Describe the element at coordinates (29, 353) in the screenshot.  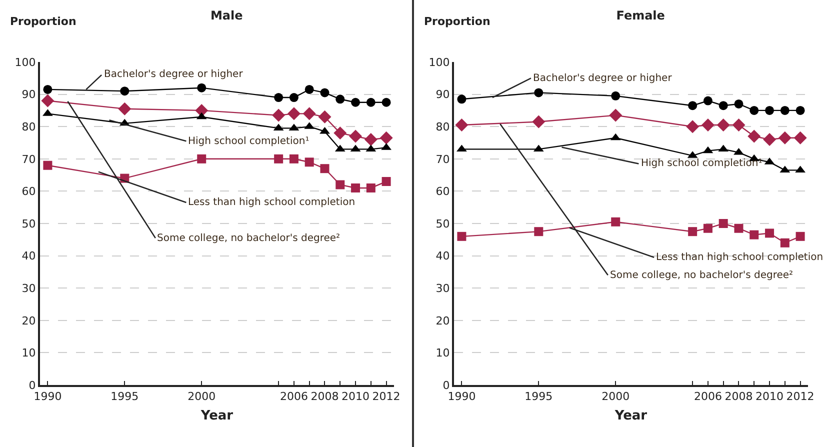
I see `y-tick-label: 10` at that location.